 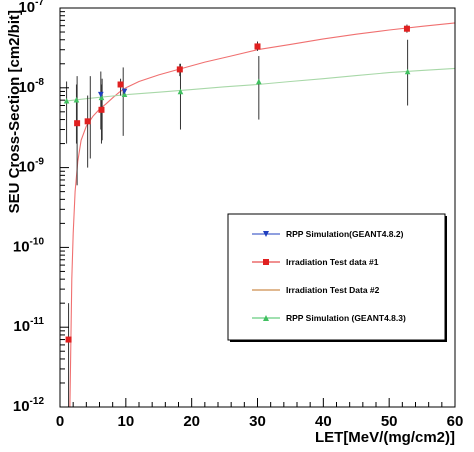 I want to click on legend-box, so click(x=336, y=277).